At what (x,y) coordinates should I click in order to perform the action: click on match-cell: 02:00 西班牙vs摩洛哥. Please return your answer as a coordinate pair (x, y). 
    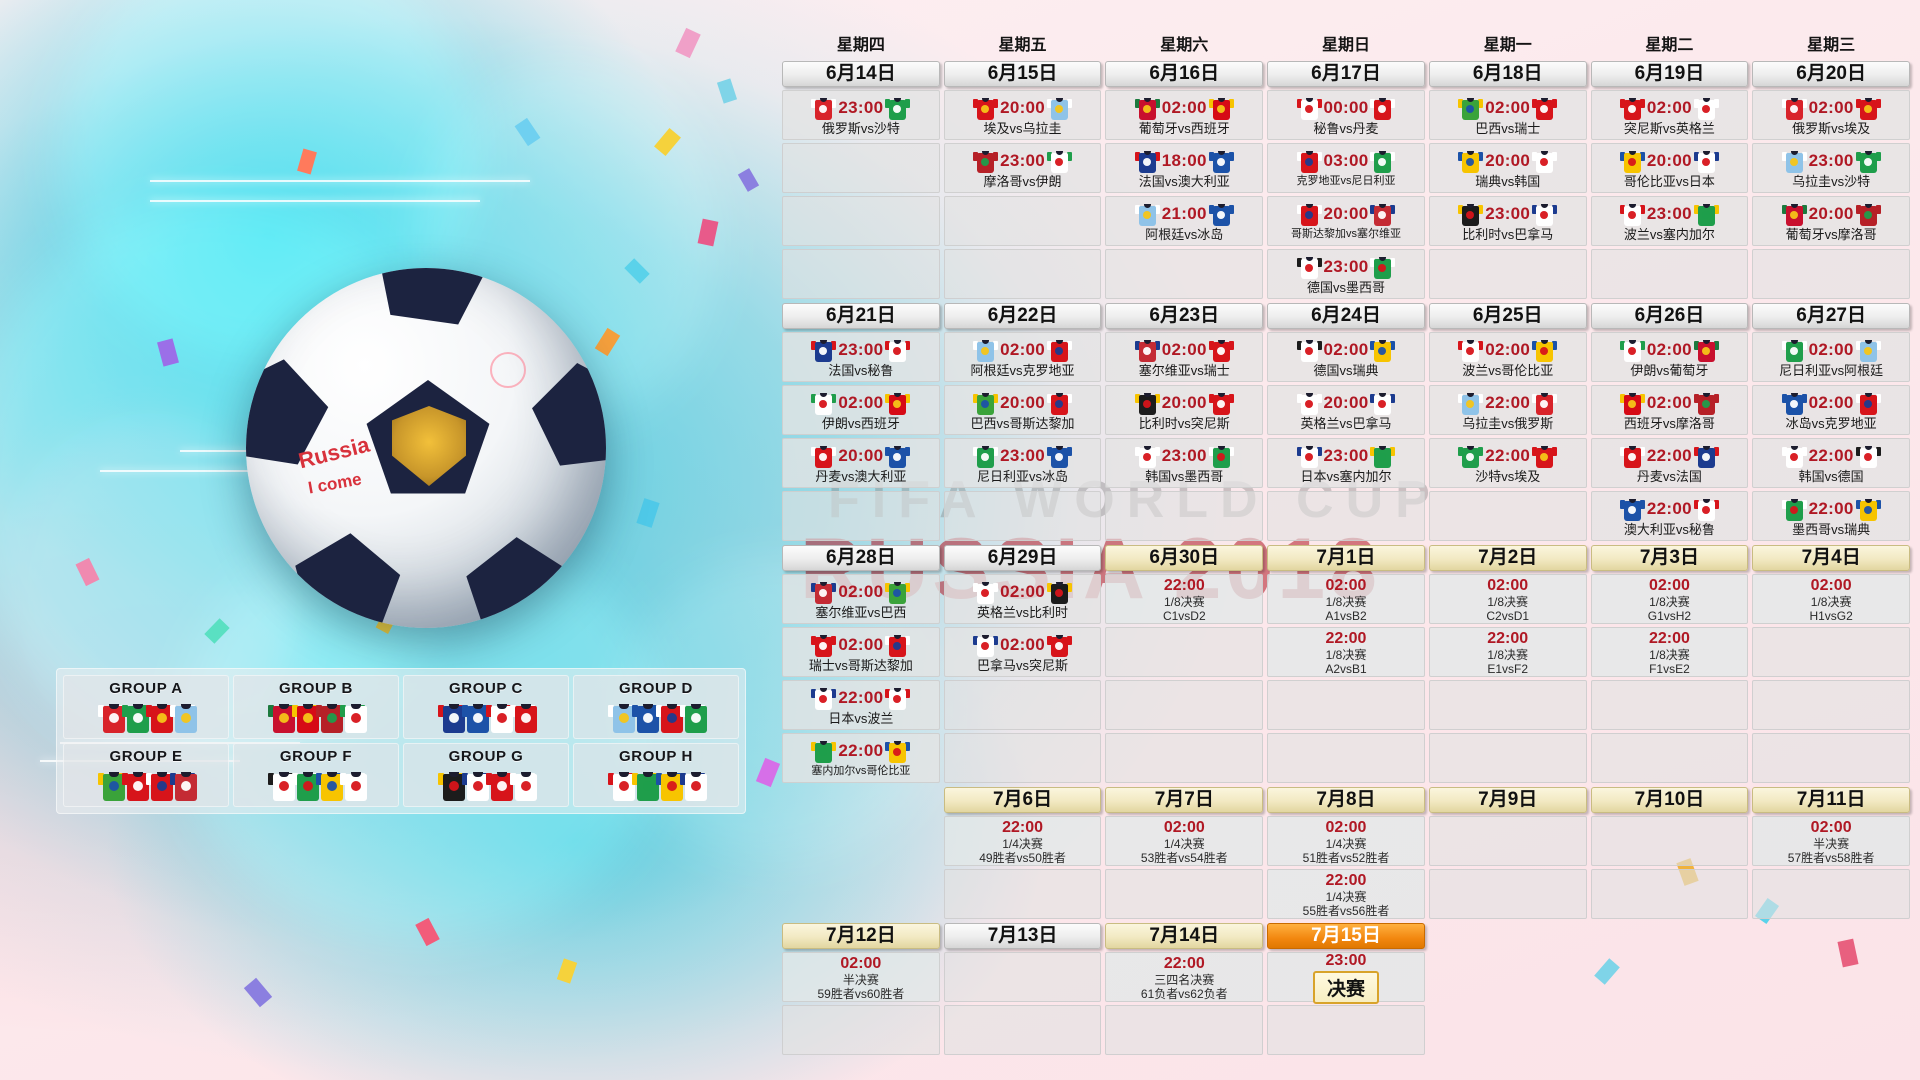
    Looking at the image, I should click on (1669, 410).